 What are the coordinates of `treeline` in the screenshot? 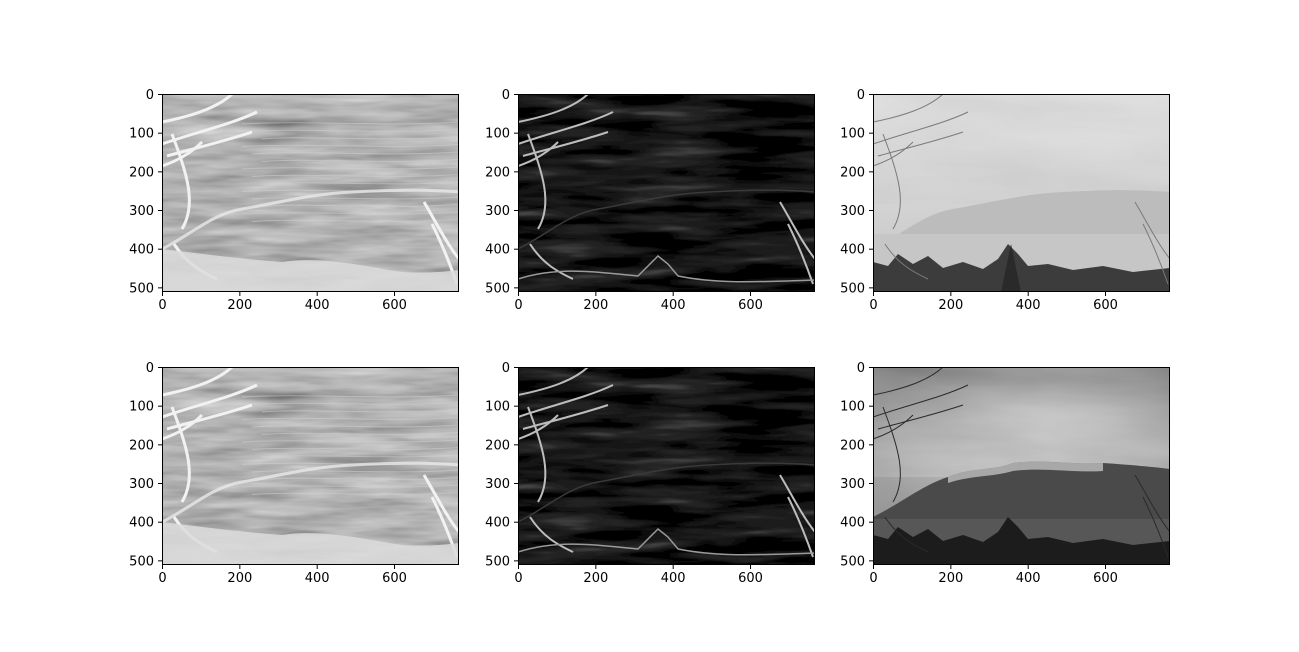 It's located at (1021, 268).